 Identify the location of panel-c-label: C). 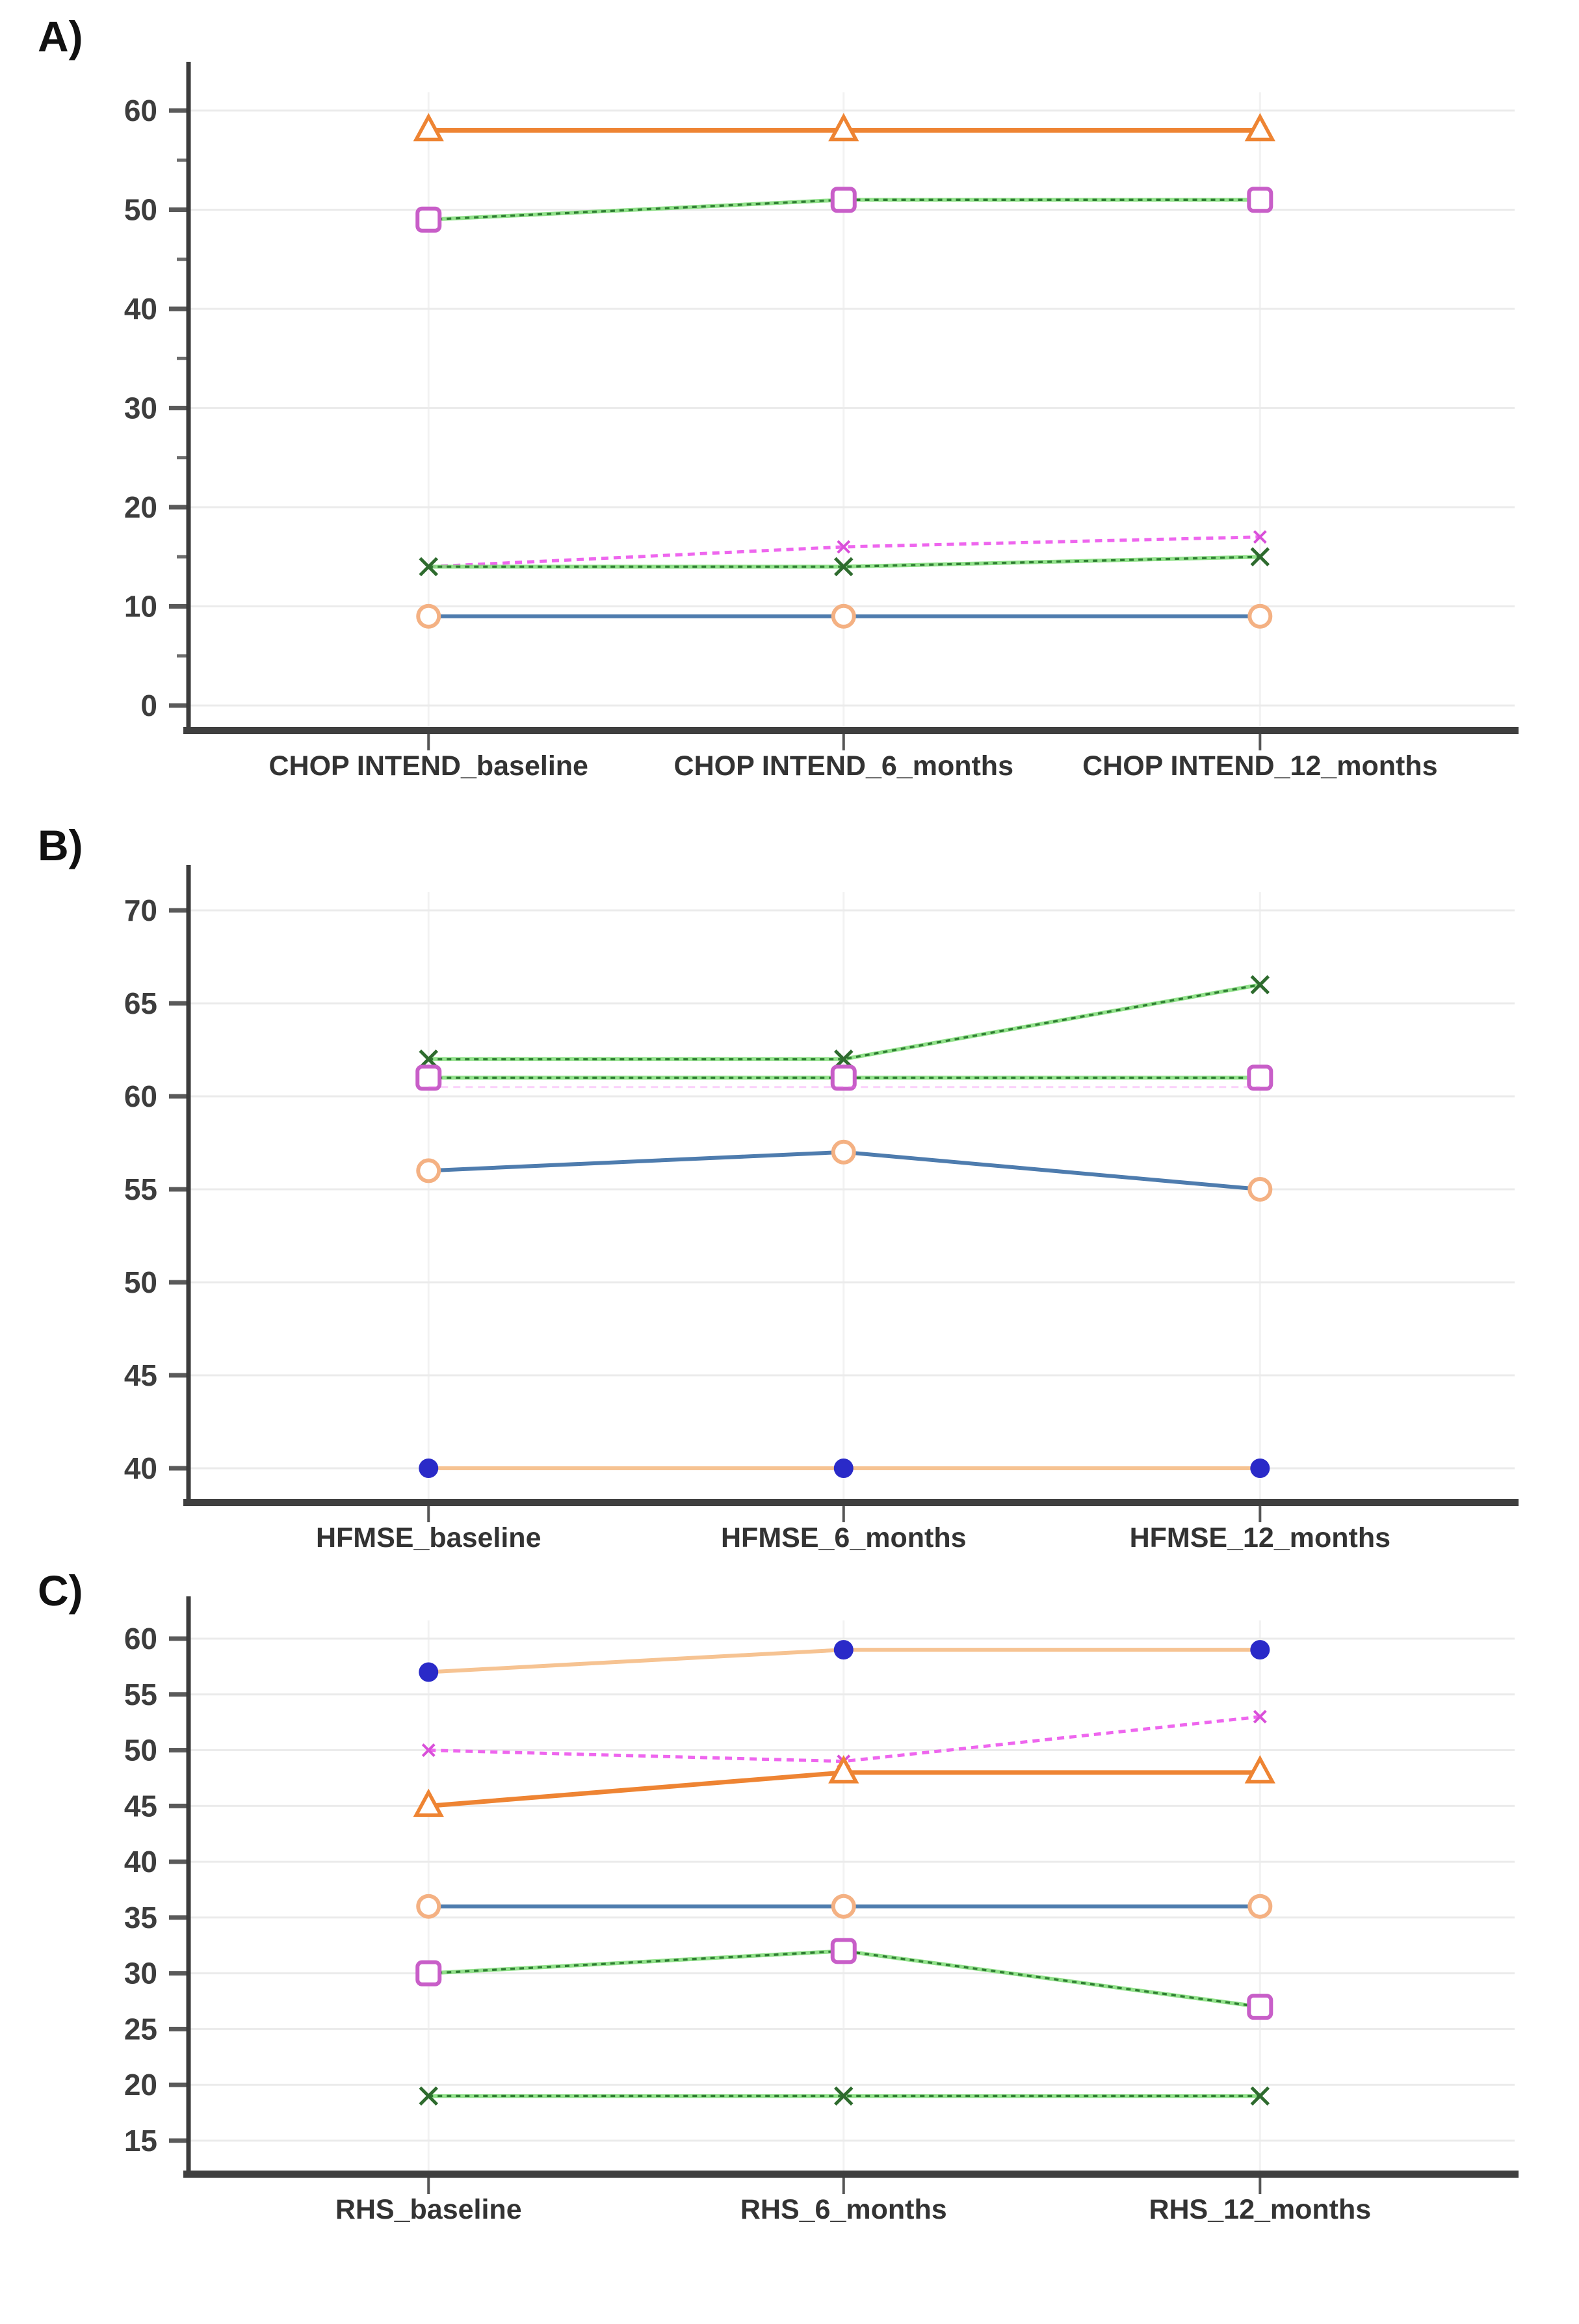
(60, 1591).